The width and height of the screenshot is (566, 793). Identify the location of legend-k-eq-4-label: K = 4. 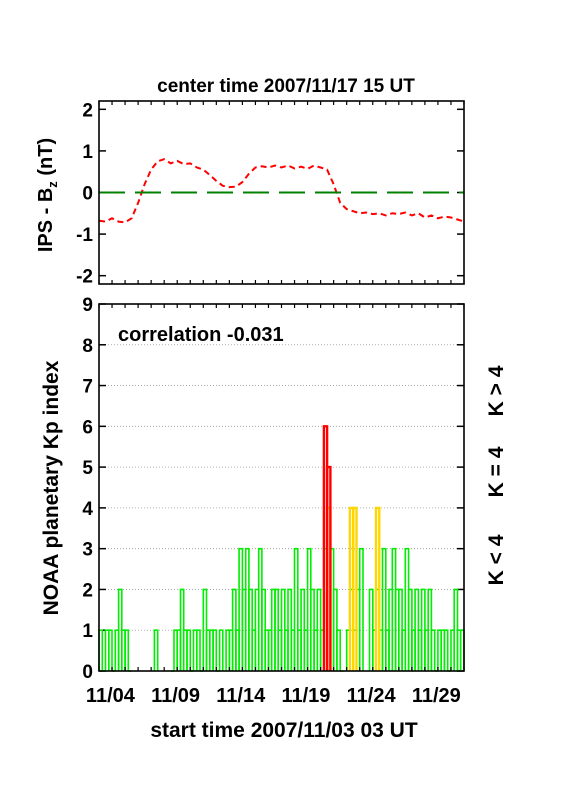
(496, 471).